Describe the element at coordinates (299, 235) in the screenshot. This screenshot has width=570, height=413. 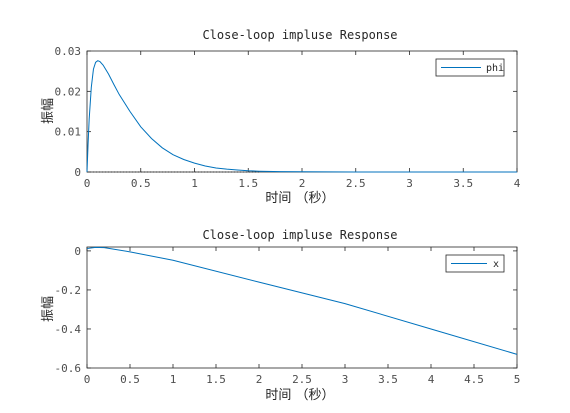
I see `bottom-chart-title: Close-loop impluse Response` at that location.